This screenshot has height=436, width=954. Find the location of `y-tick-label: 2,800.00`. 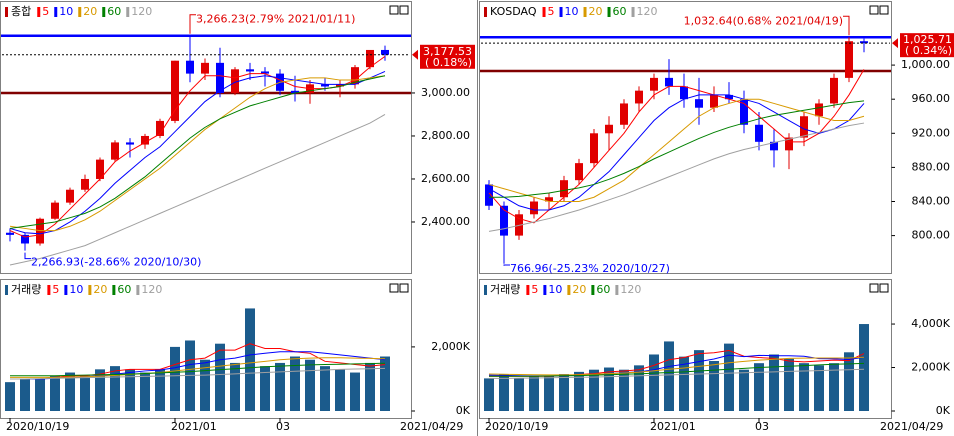

y-tick-label: 2,800.00 is located at coordinates (445, 135).